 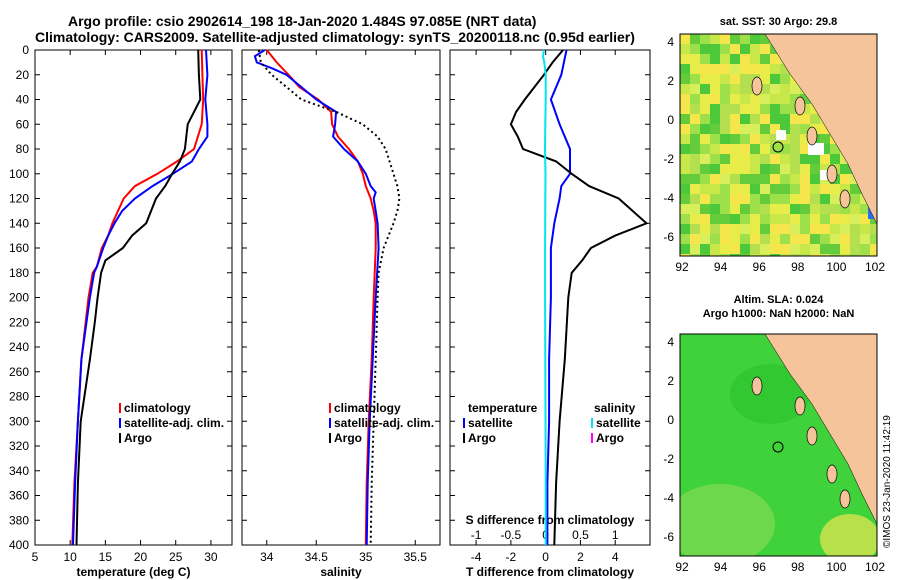 What do you see at coordinates (798, 267) in the screenshot?
I see `map-x-tick-label: 98` at bounding box center [798, 267].